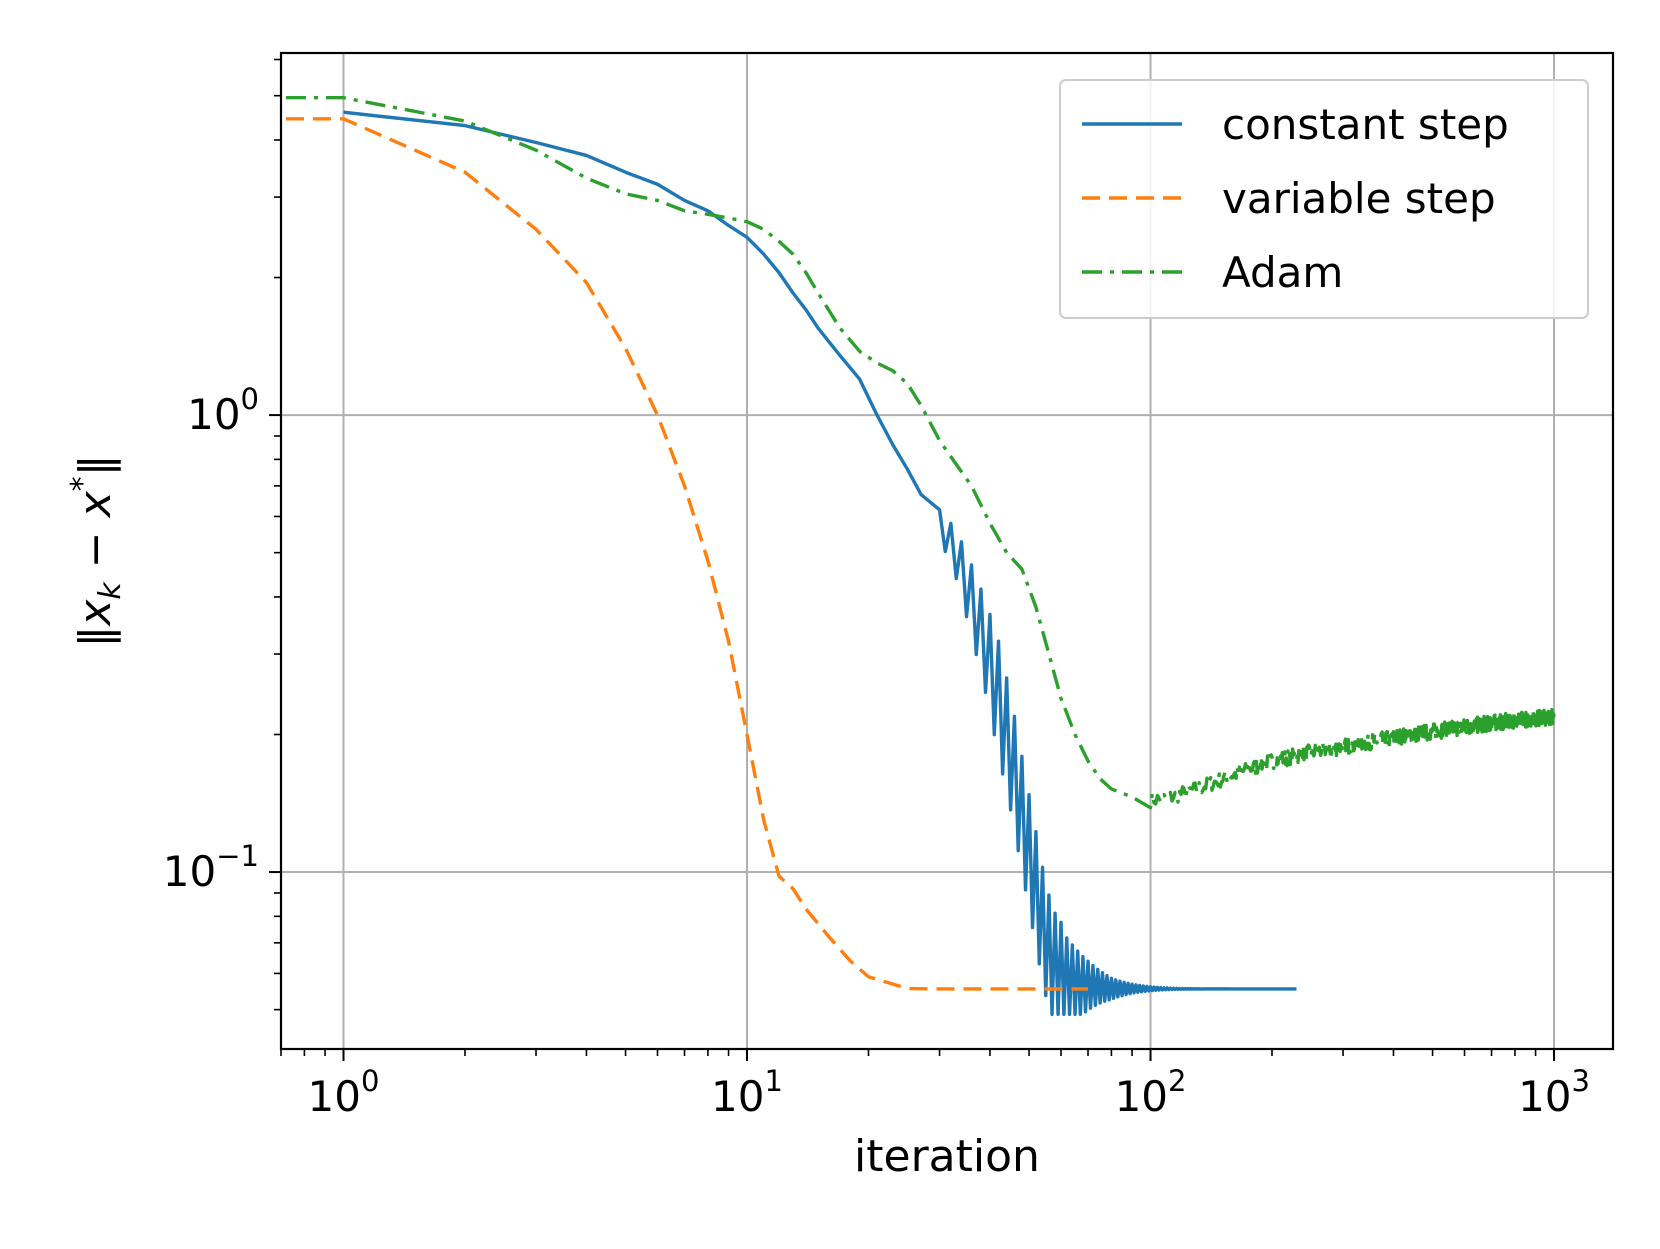  What do you see at coordinates (1359, 198) in the screenshot?
I see `legend-label: variable step` at bounding box center [1359, 198].